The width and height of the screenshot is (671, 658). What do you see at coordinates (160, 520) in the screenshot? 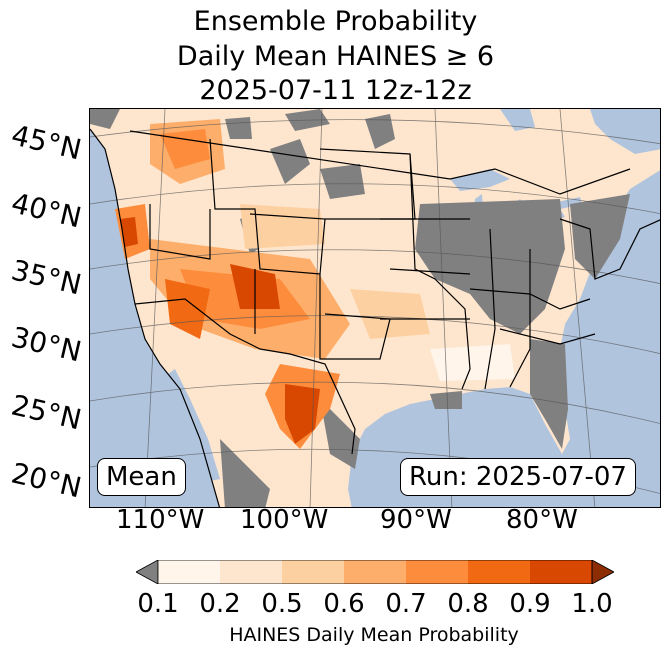
I see `lon-label-110: 110°W` at bounding box center [160, 520].